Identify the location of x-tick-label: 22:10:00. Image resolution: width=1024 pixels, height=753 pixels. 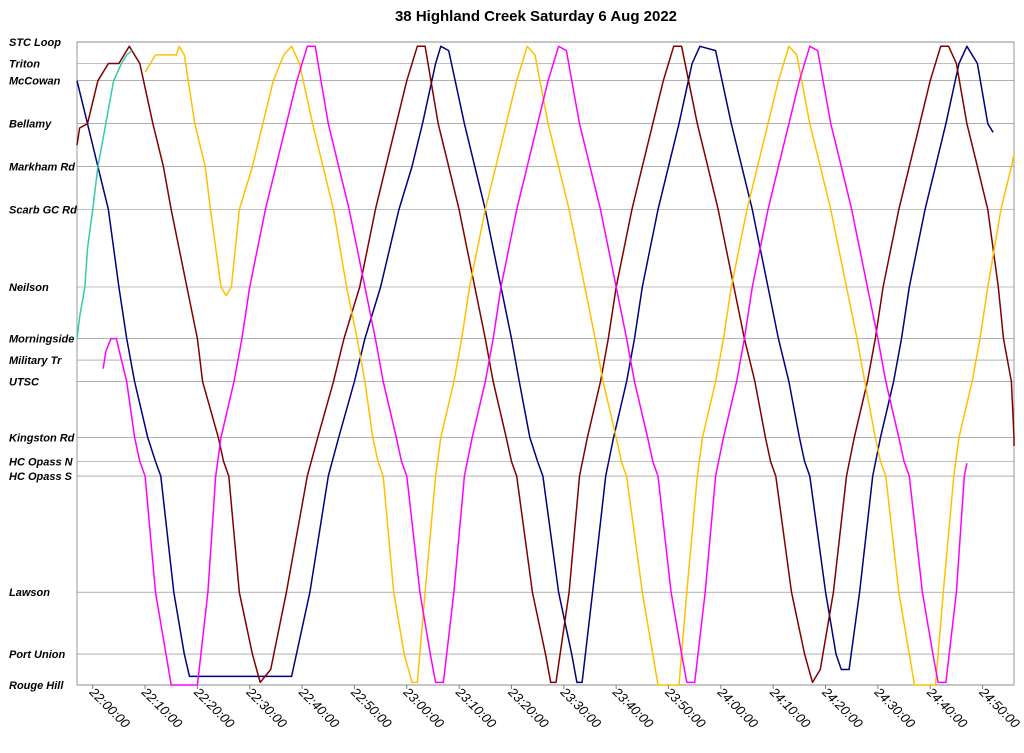
(162, 708).